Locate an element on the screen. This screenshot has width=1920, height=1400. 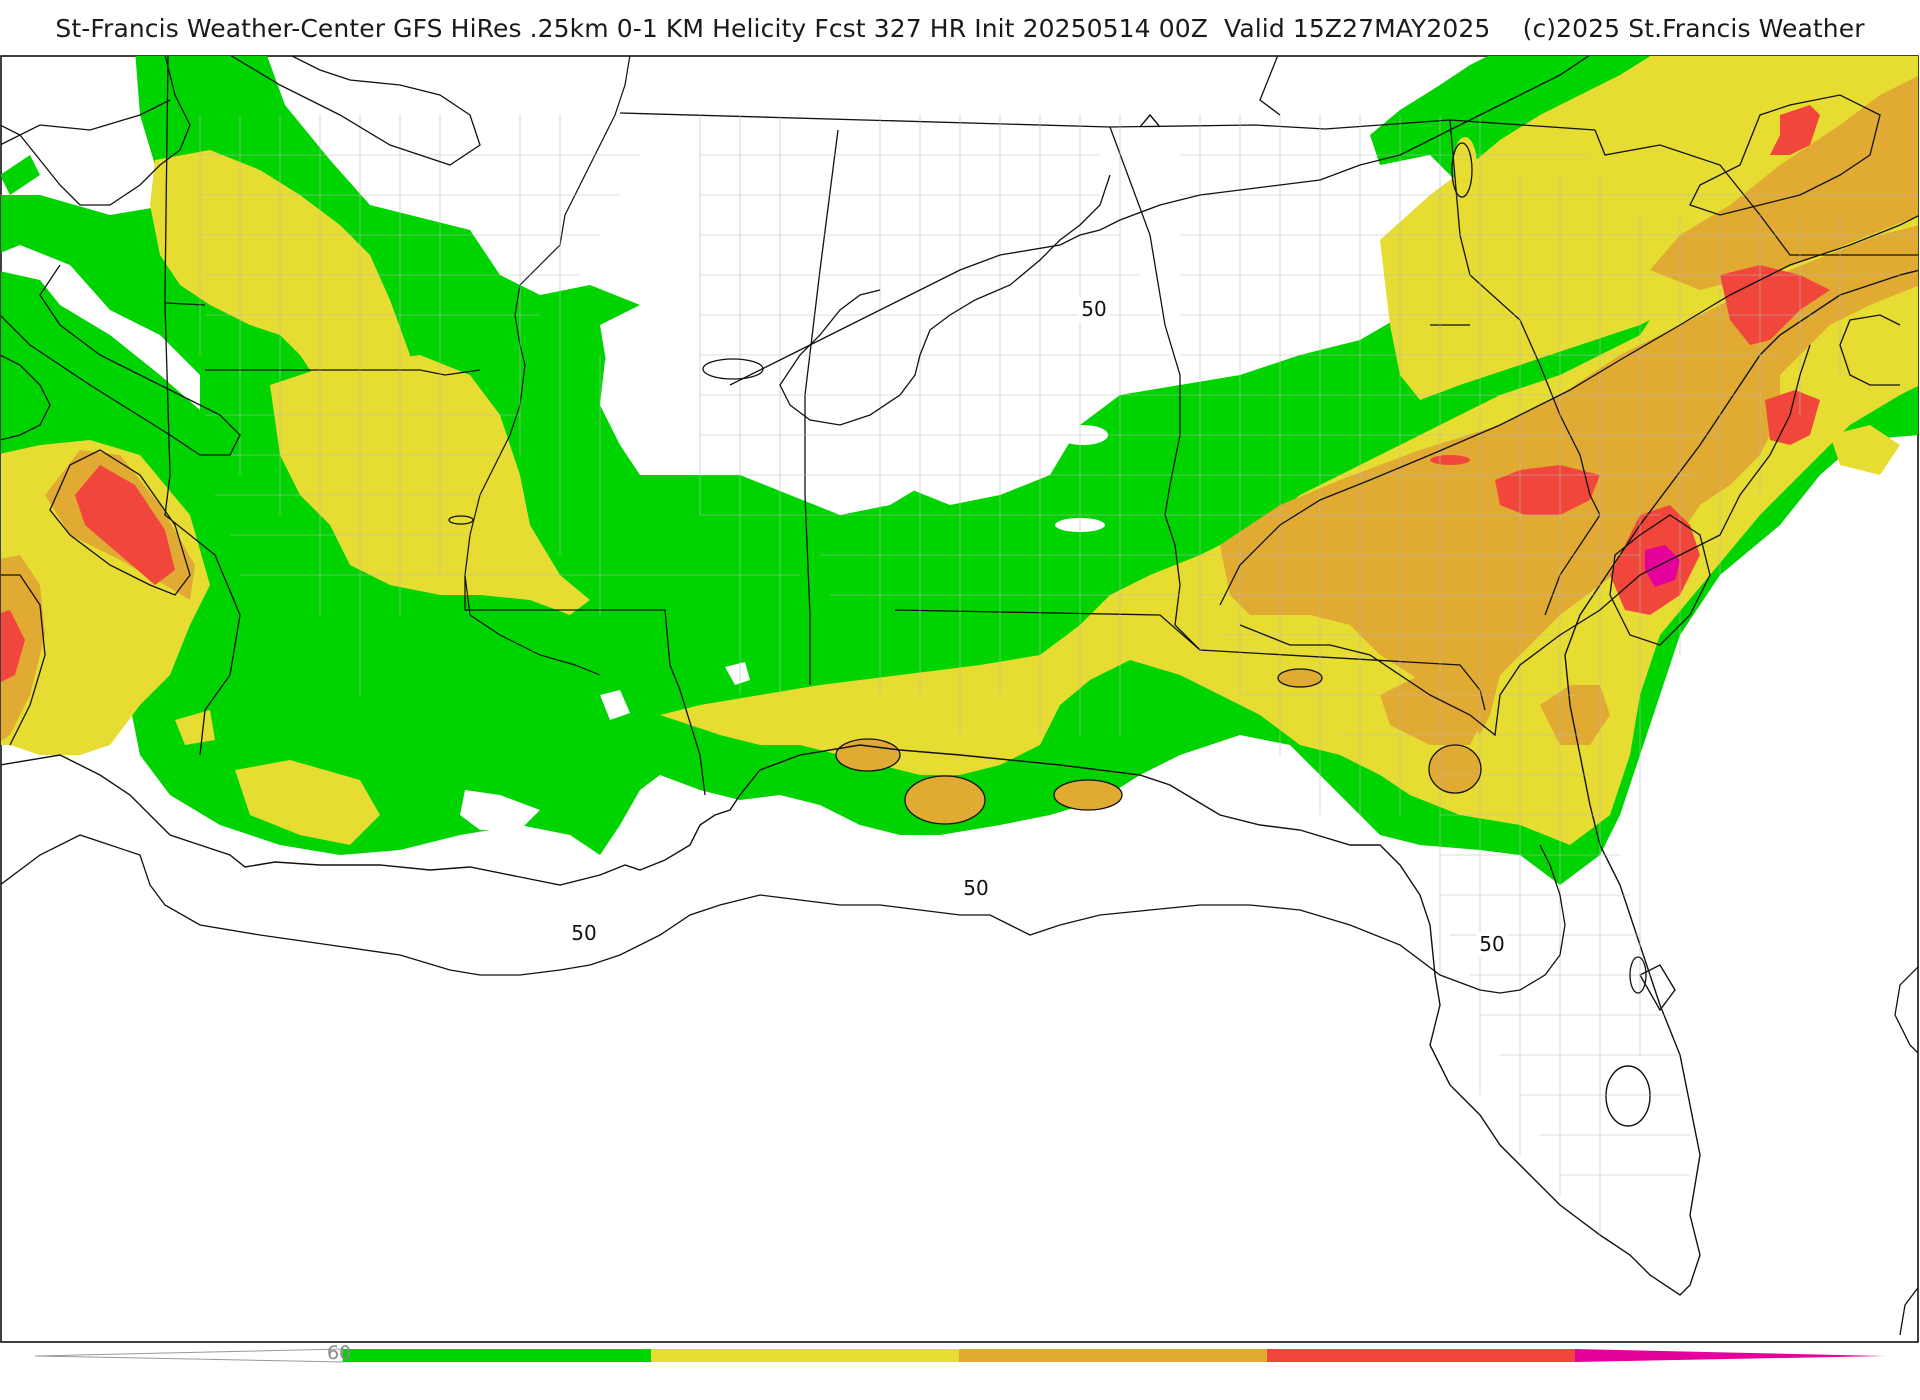
mississippi-river is located at coordinates (547, 366).